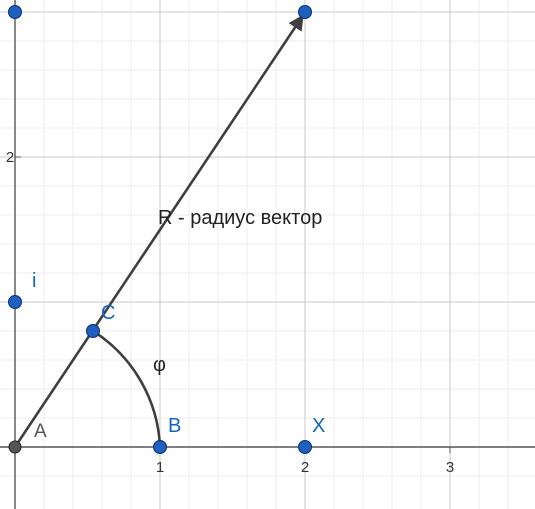  What do you see at coordinates (93, 331) in the screenshot?
I see `point-C` at bounding box center [93, 331].